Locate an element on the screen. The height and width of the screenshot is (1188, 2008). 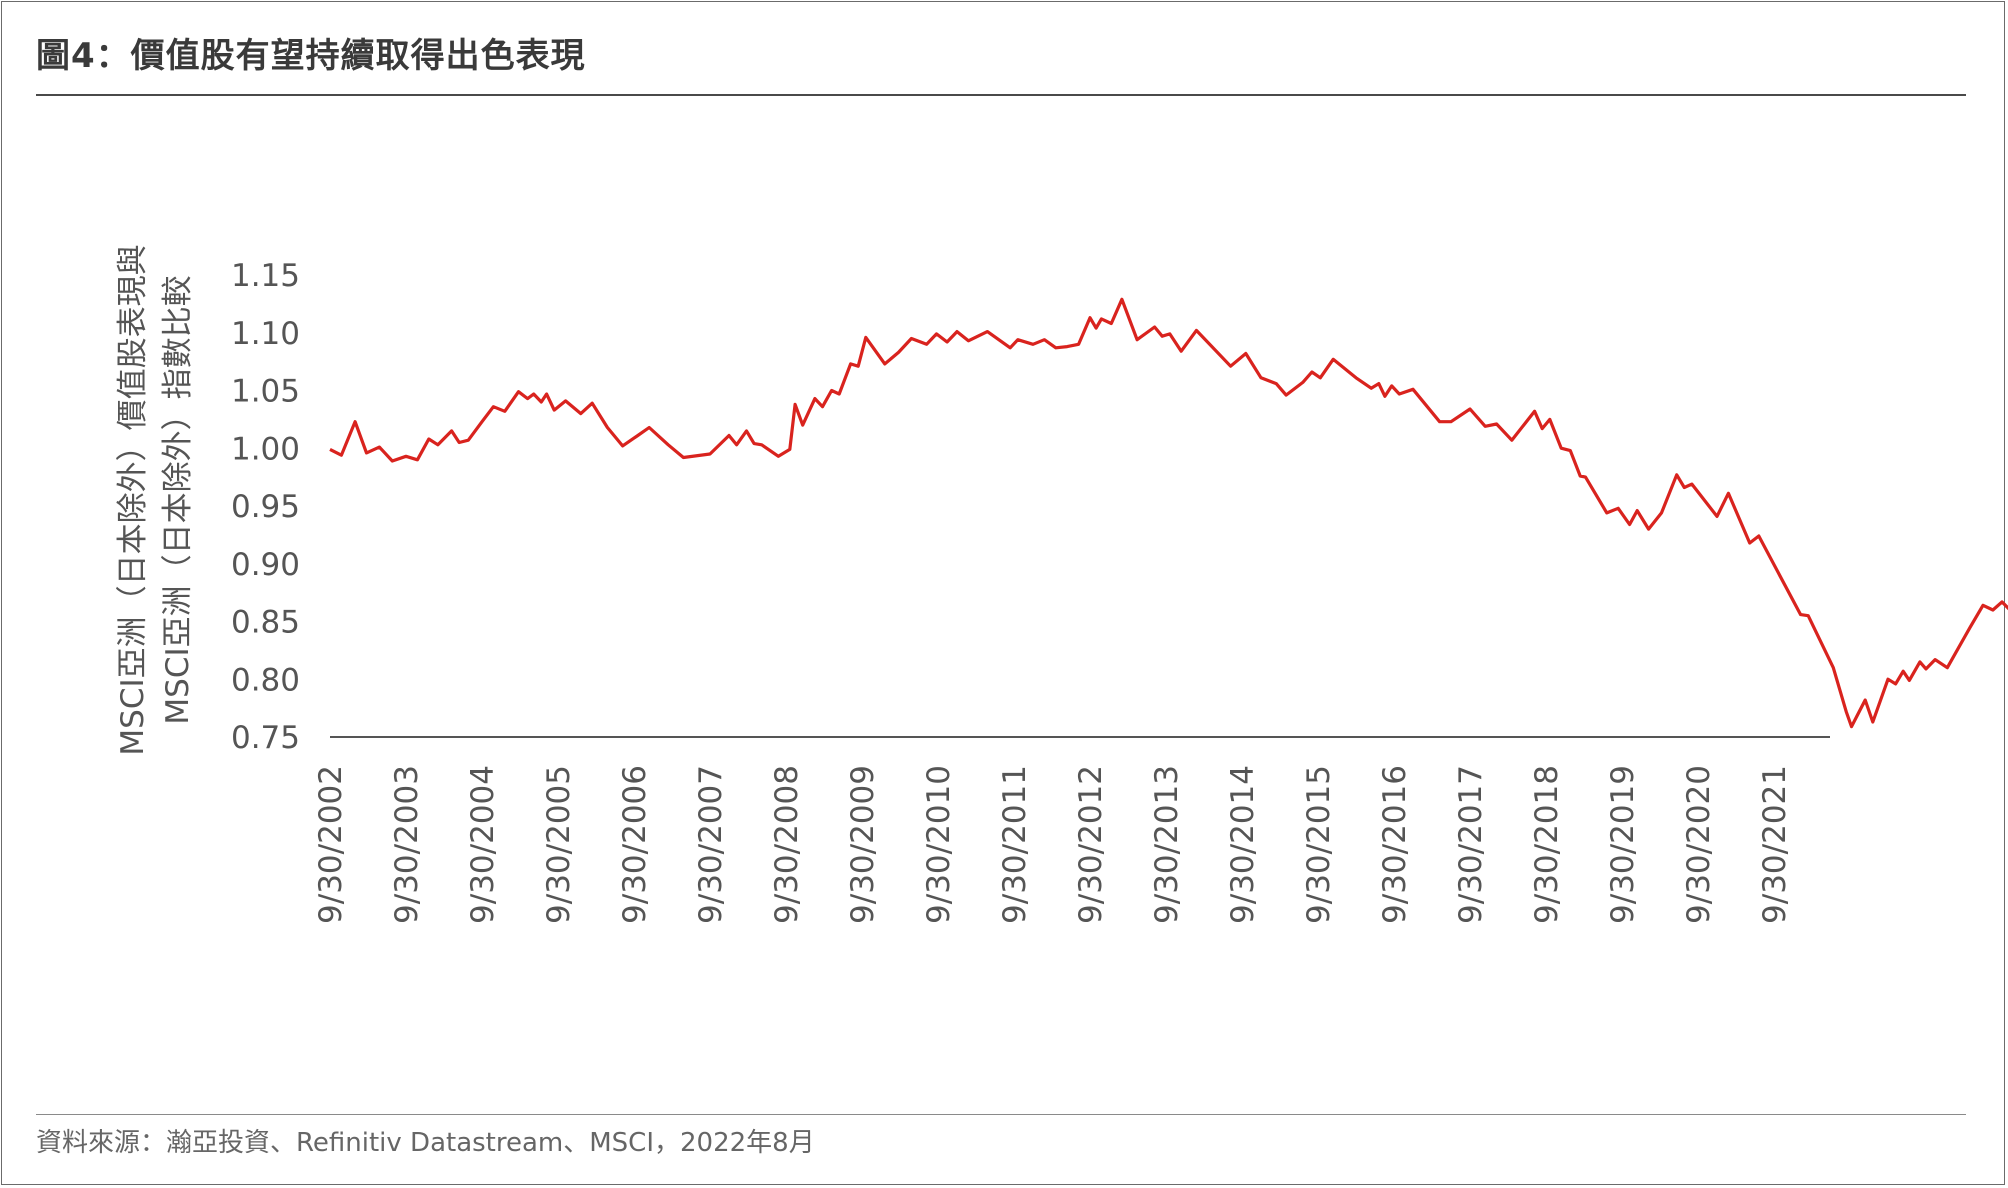
title-divider is located at coordinates (1001, 95).